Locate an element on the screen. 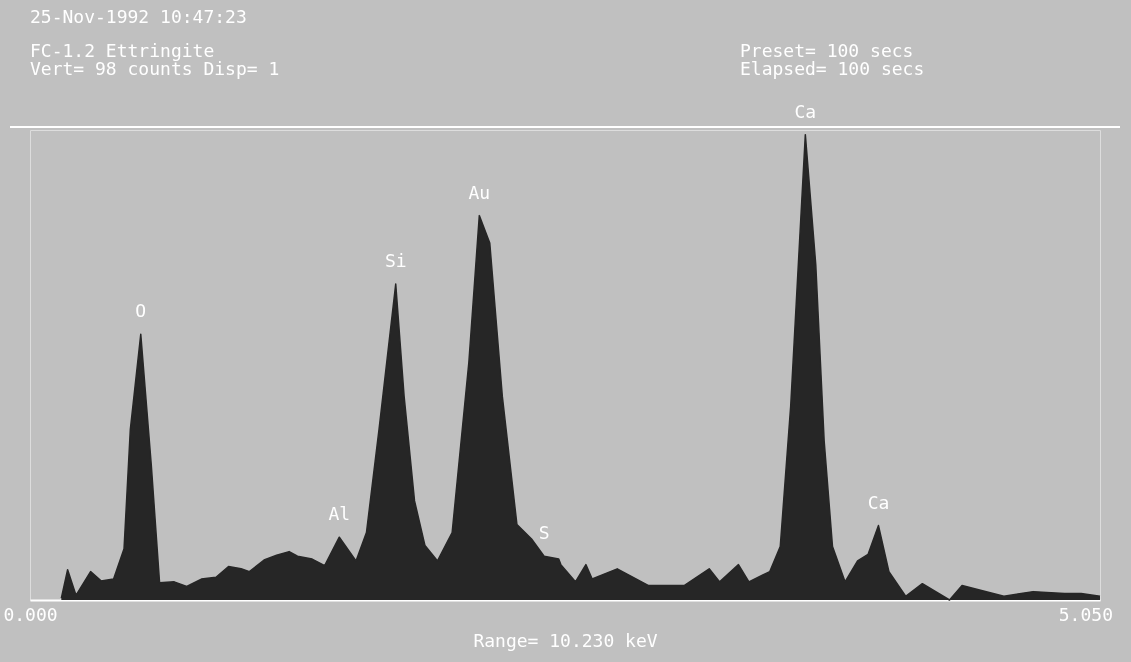 The height and width of the screenshot is (662, 1131). annotation: Au is located at coordinates (479, 192).